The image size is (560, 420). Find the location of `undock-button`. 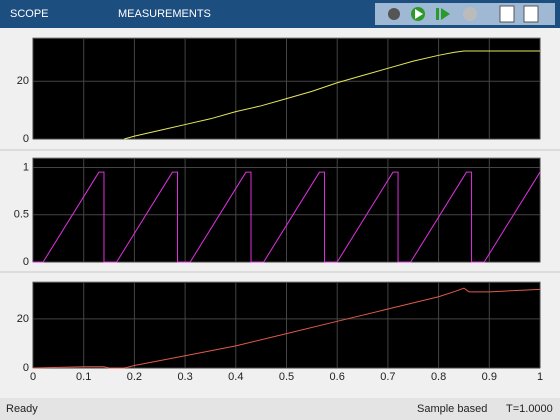

undock-button is located at coordinates (531, 14).